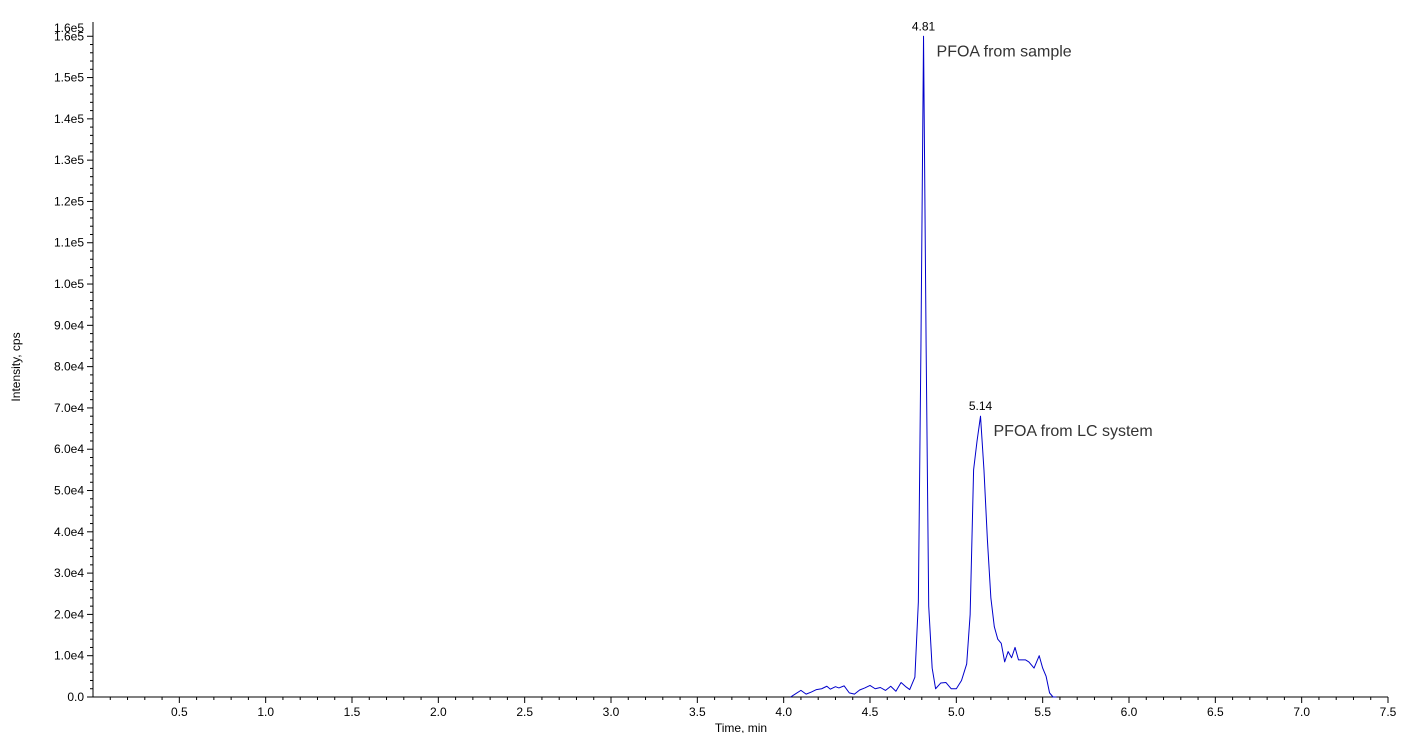 Image resolution: width=1401 pixels, height=733 pixels. Describe the element at coordinates (981, 406) in the screenshot. I see `peak-rt-label: 5.14` at that location.